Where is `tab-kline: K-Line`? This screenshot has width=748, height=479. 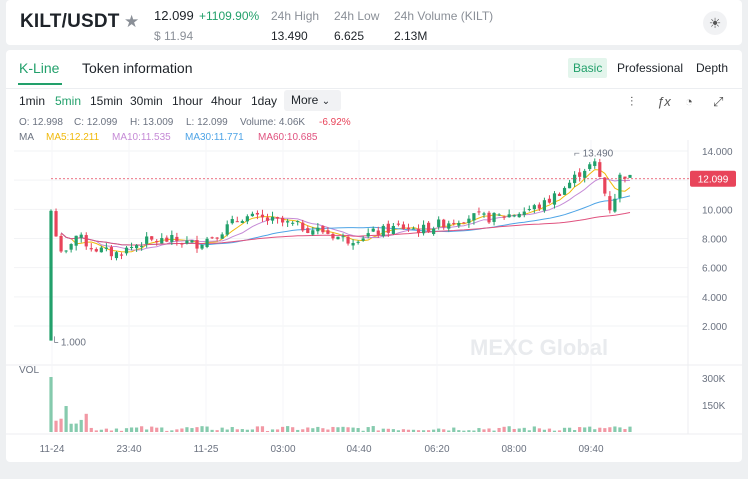
tab-kline: K-Line is located at coordinates (39, 68).